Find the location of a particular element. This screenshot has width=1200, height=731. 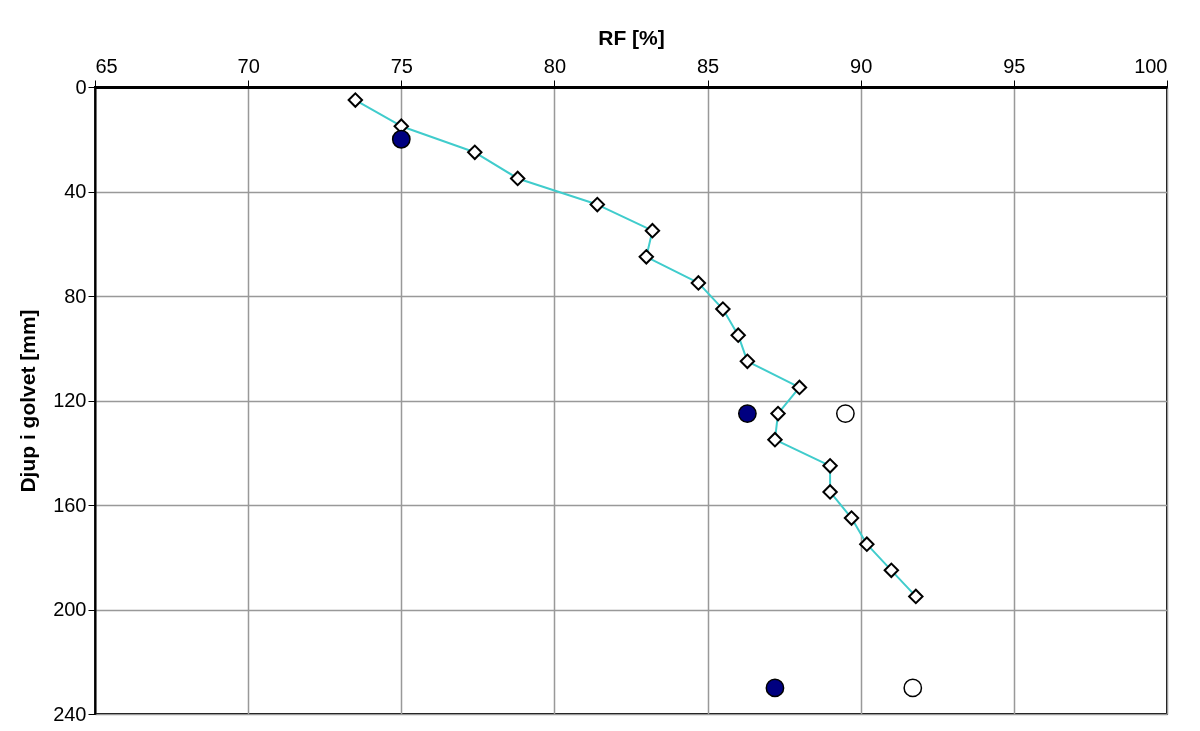

x-tick-label: 90 is located at coordinates (861, 65).